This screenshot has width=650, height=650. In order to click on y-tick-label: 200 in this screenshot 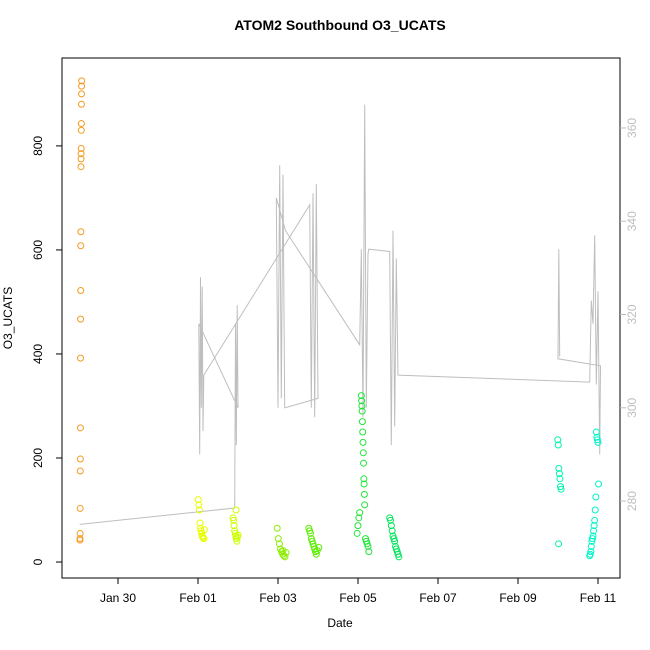, I will do `click(38, 458)`.